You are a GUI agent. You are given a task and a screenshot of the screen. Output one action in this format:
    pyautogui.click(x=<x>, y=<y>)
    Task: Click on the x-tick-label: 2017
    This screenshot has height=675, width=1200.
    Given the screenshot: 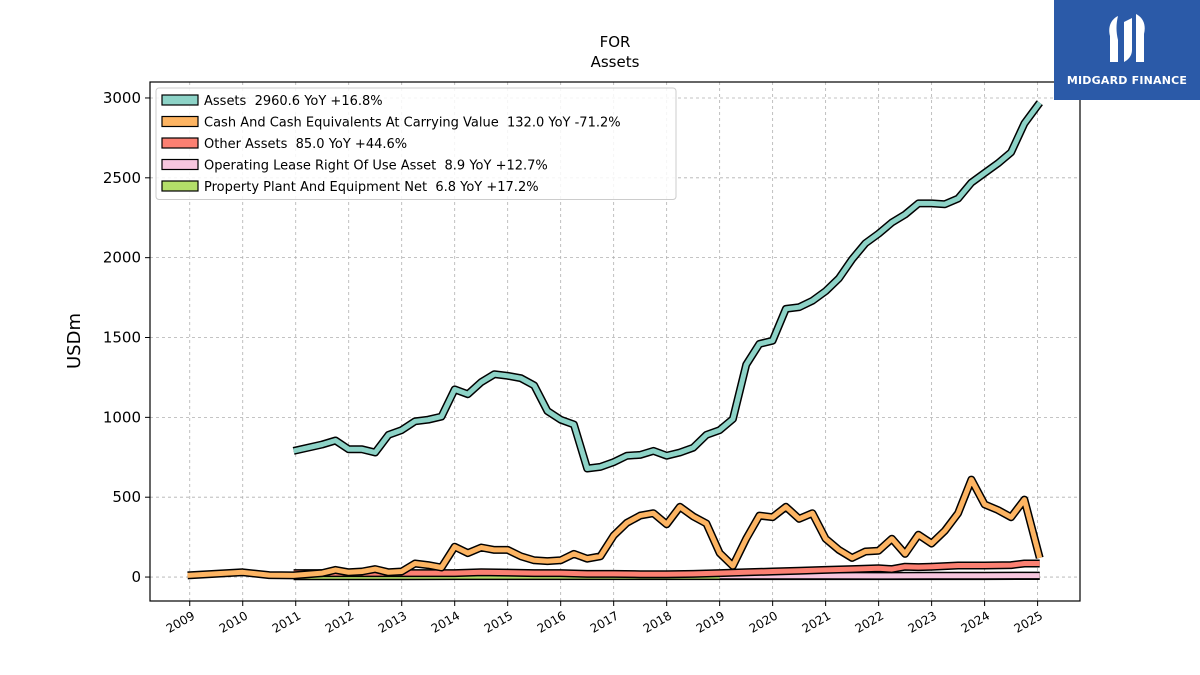 What is the action you would take?
    pyautogui.click(x=604, y=621)
    